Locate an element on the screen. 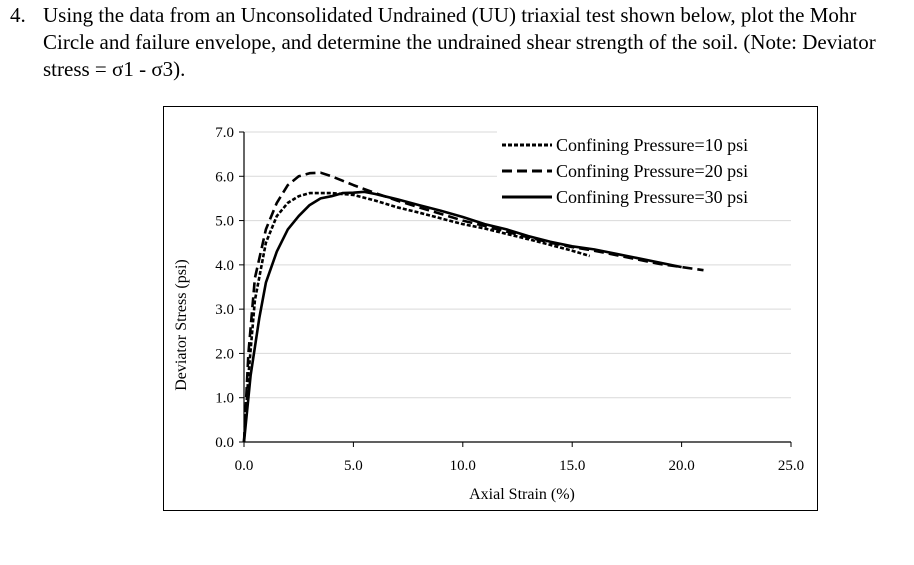 The width and height of the screenshot is (914, 565). y-tick-label: 6.0 is located at coordinates (224, 177).